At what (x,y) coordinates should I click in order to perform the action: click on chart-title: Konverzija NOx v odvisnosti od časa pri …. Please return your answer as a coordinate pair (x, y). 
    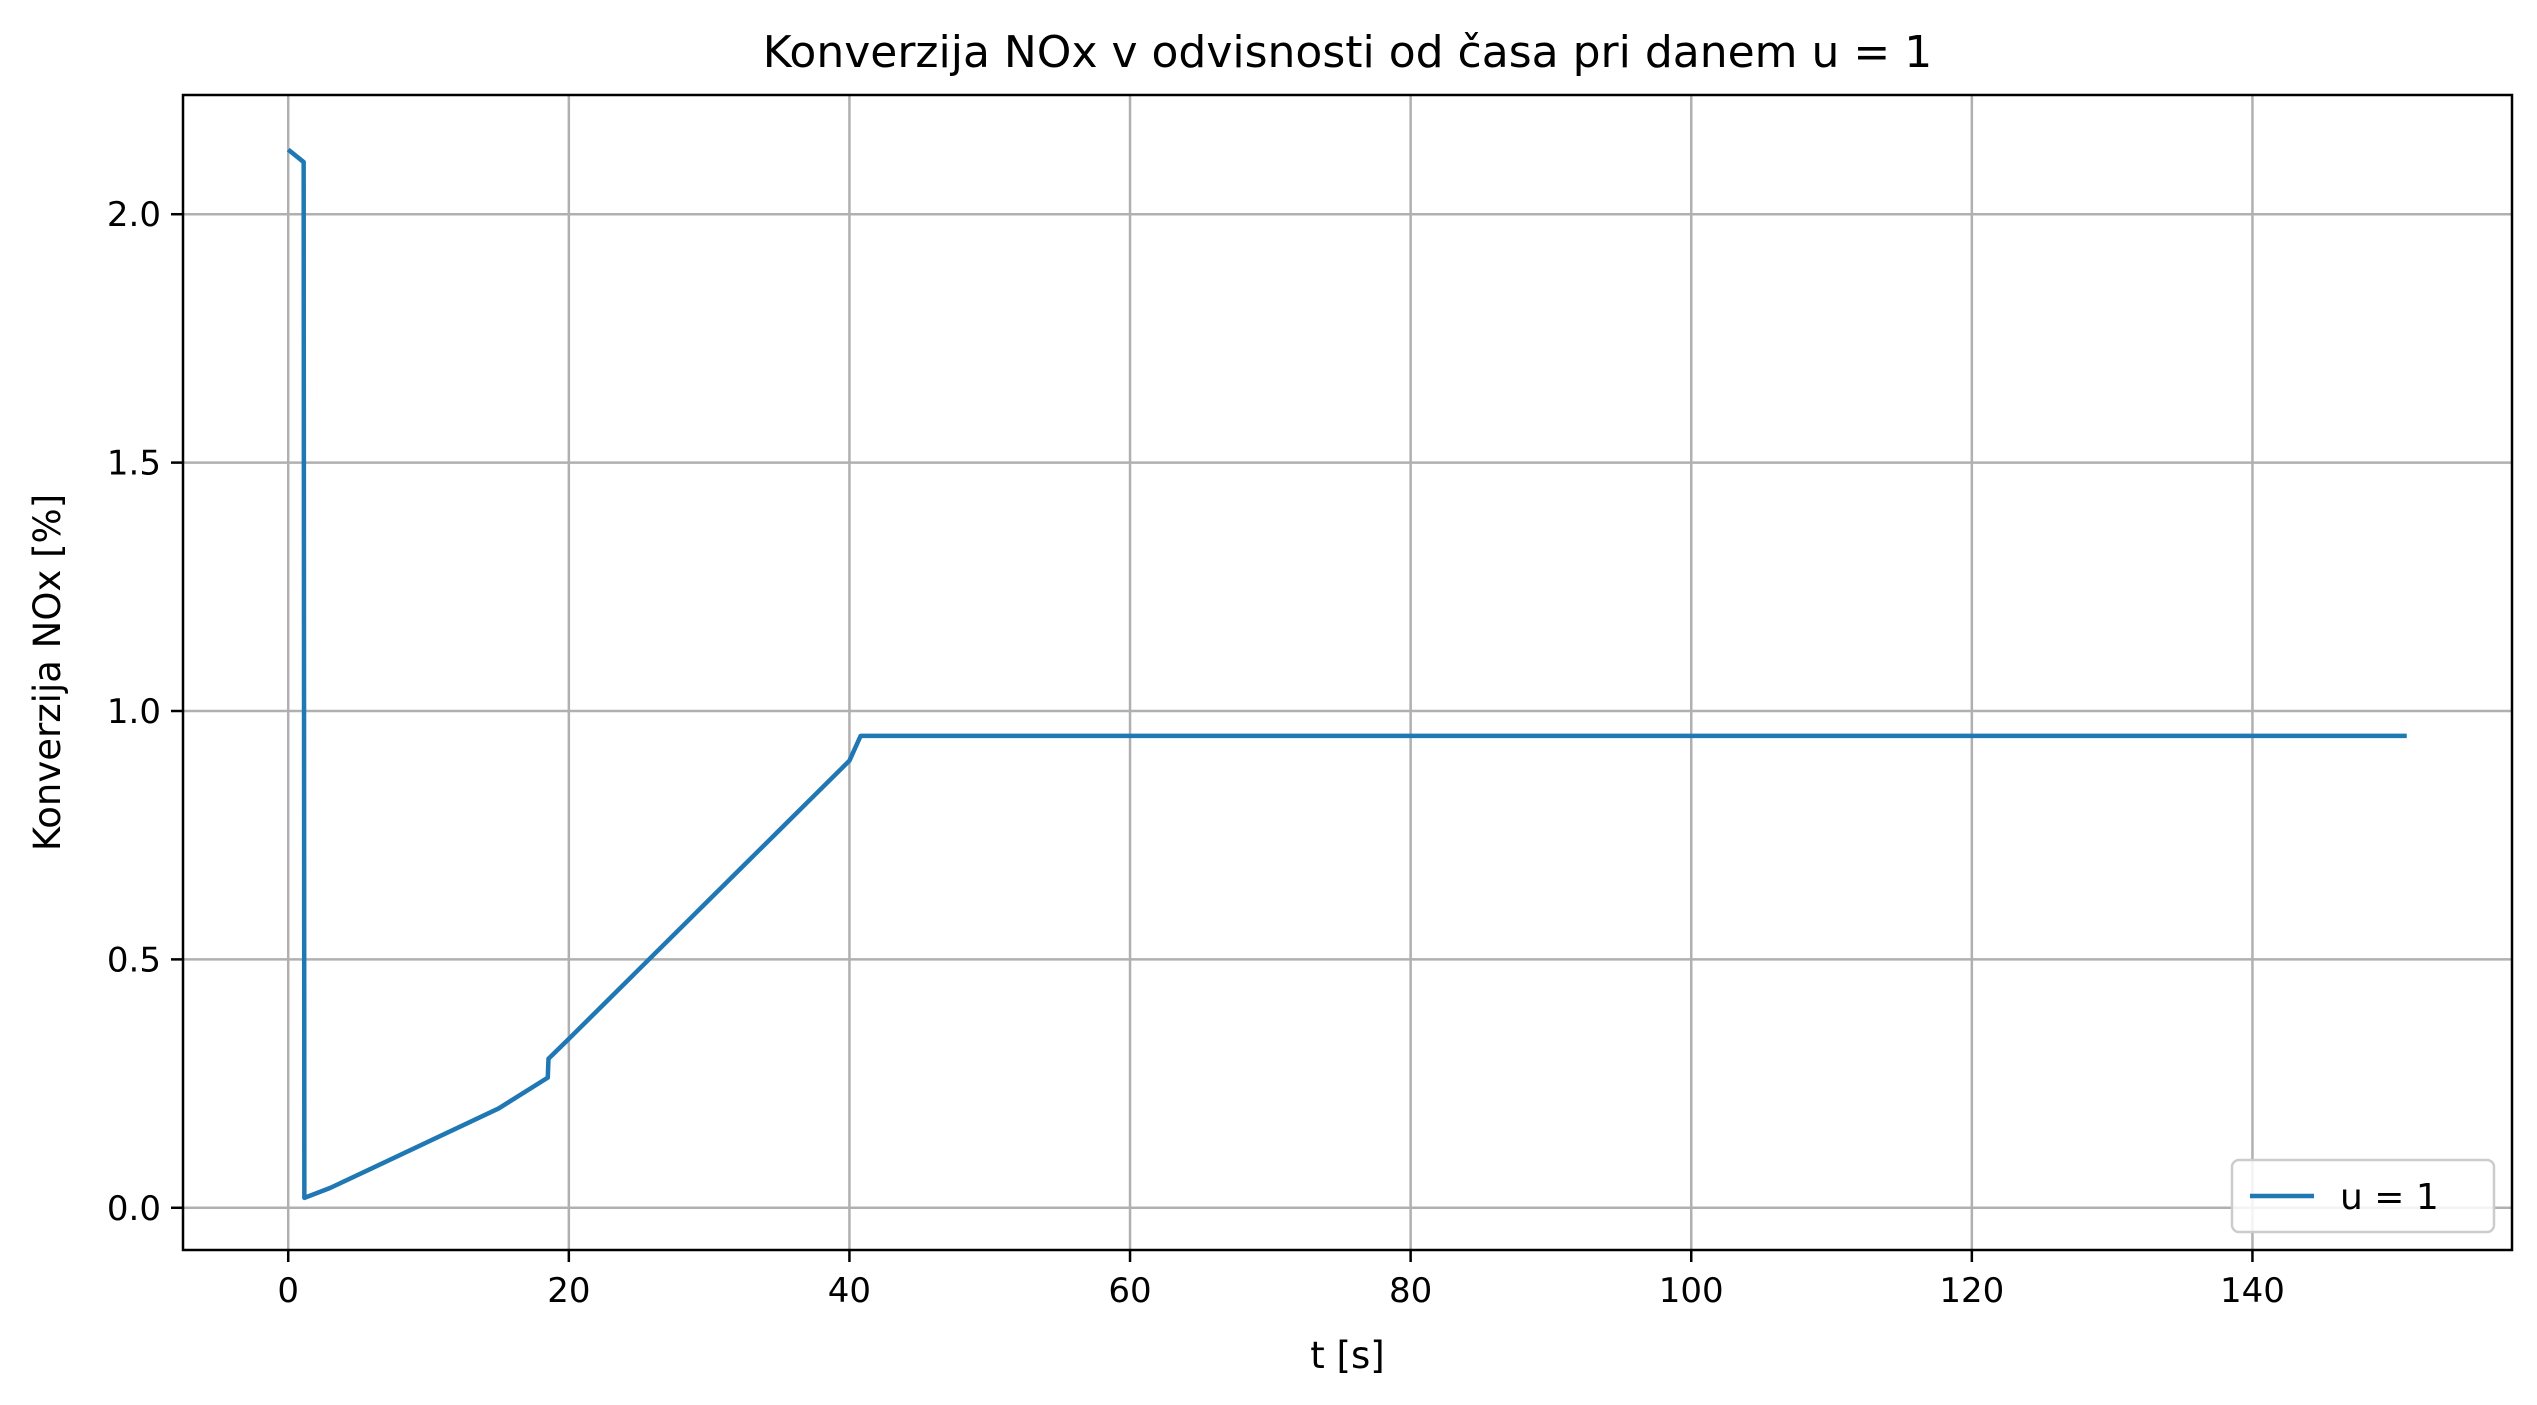
    Looking at the image, I should click on (1348, 52).